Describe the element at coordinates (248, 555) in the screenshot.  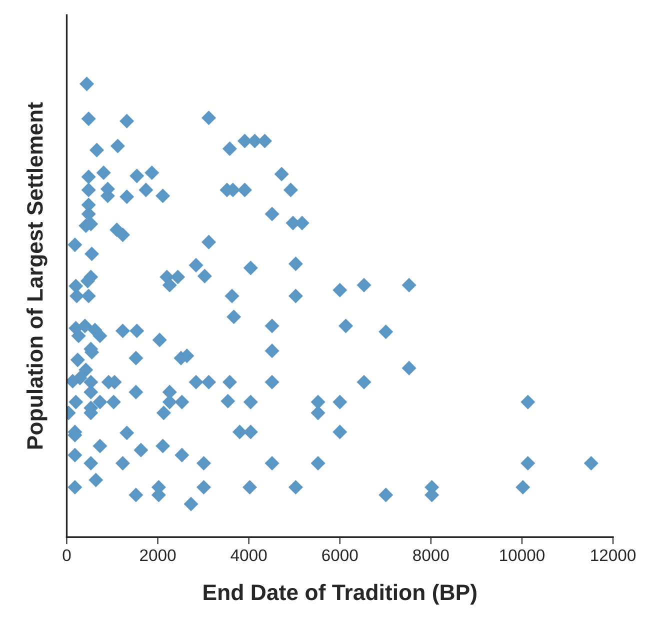
I see `x-tick-label: 4000` at that location.